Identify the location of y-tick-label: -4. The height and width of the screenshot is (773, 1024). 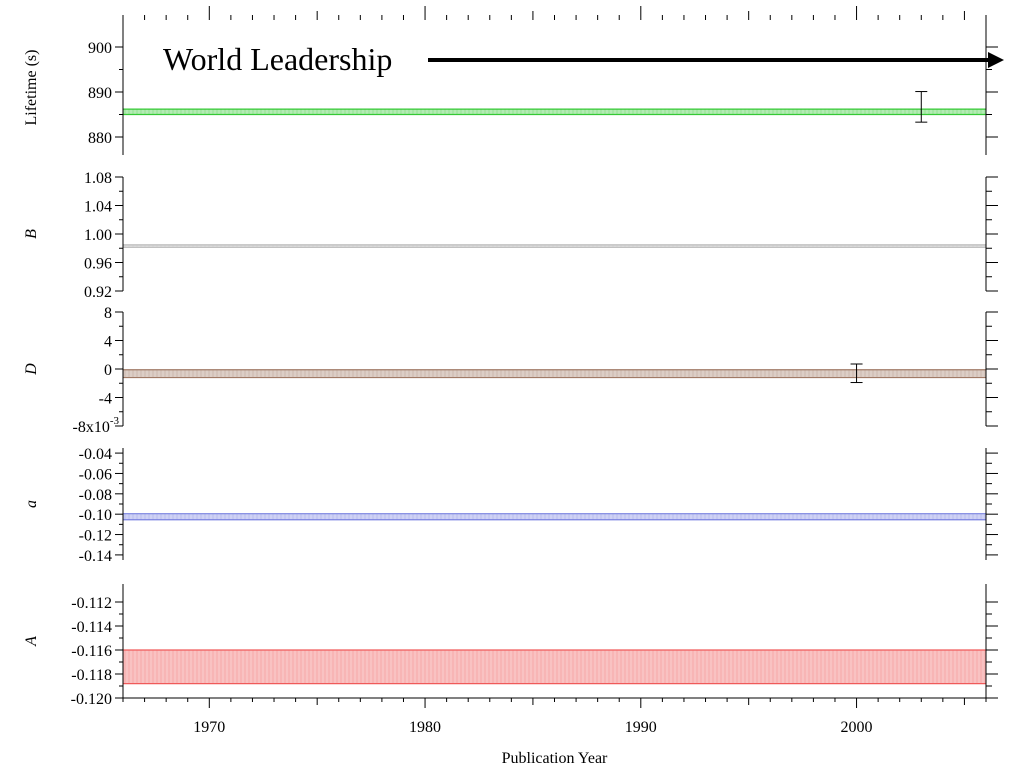
(105, 399).